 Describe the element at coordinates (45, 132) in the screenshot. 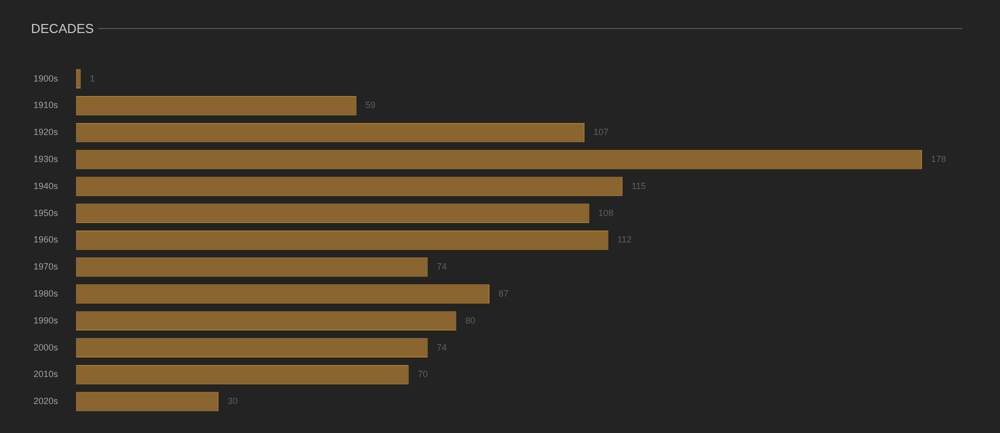

I see `y-tick-label: 1920s` at that location.